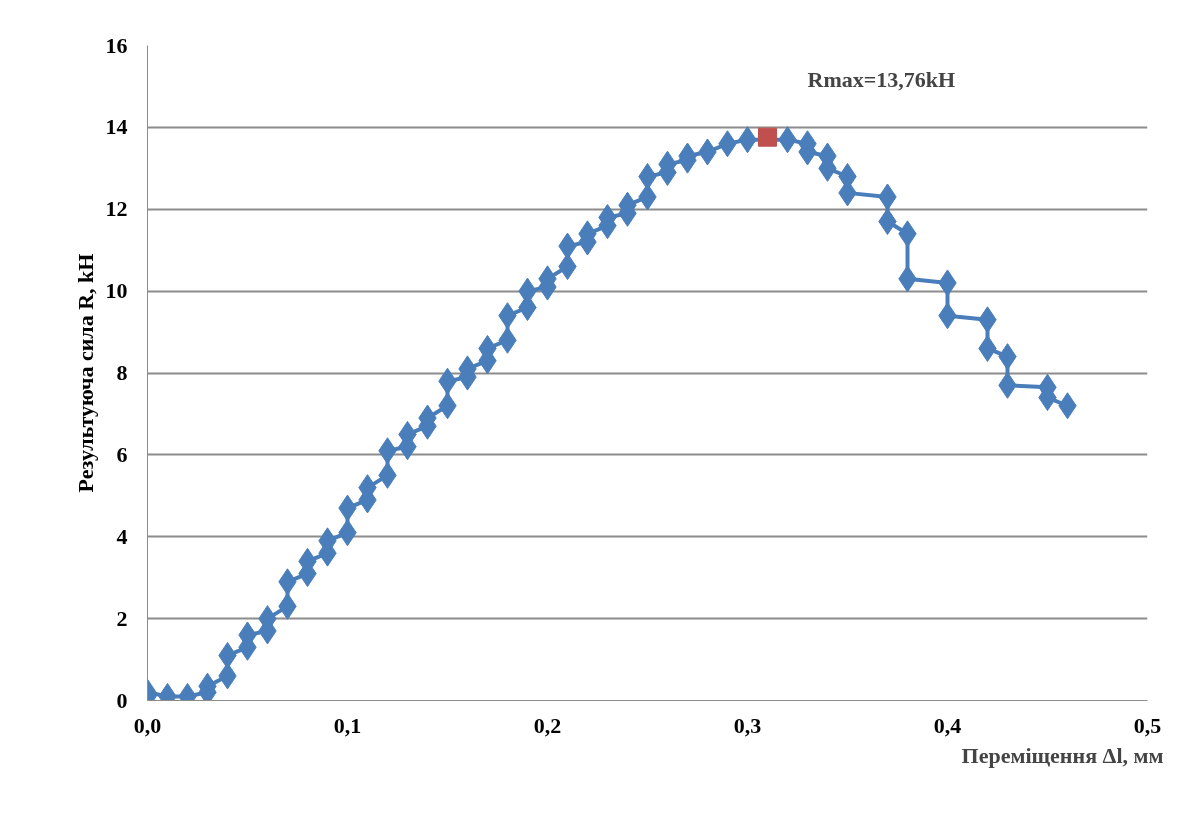  What do you see at coordinates (547, 725) in the screenshot?
I see `x-tick-label: 0,2` at bounding box center [547, 725].